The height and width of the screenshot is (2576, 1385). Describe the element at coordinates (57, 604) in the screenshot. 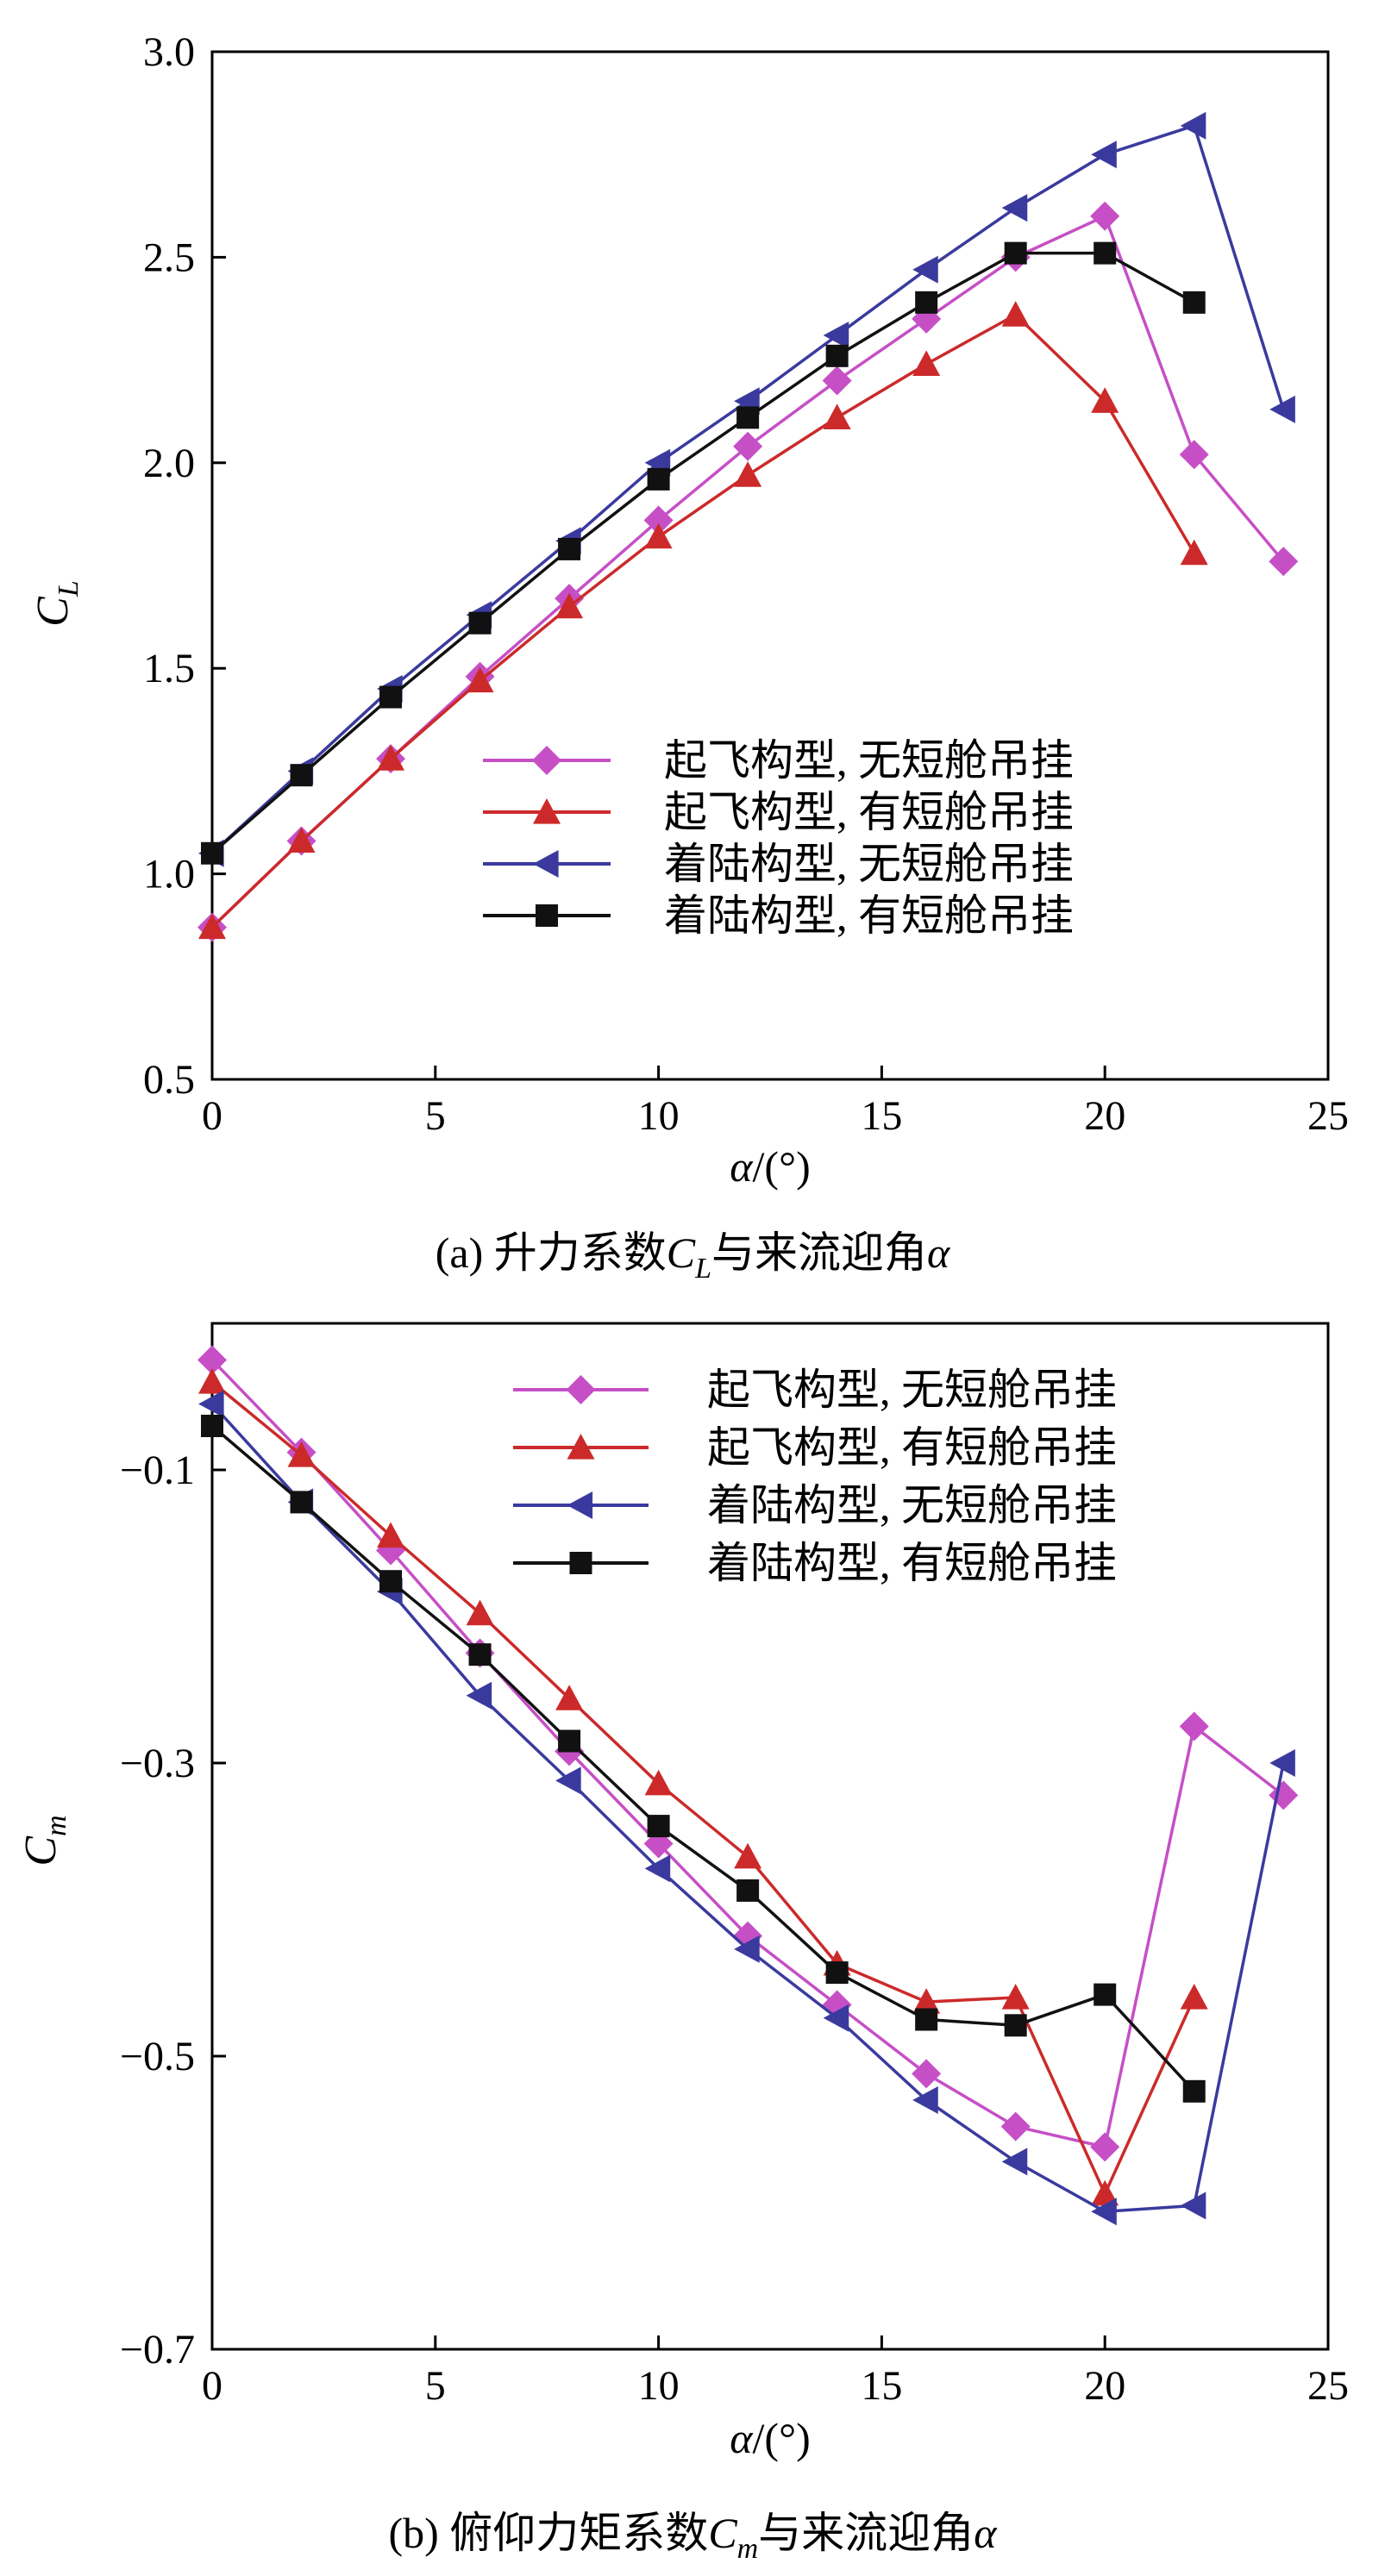

I see `y-axis-label: CL` at that location.